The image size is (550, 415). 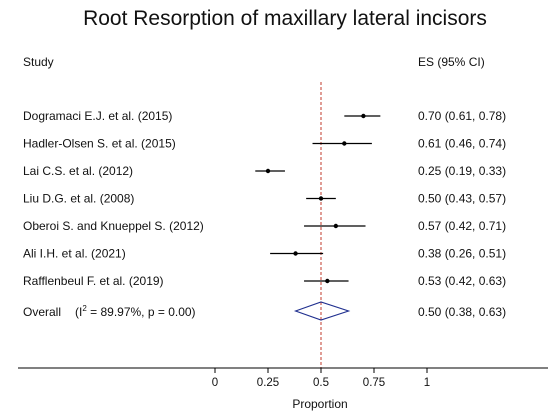 I want to click on study-name: Hadler-Olsen S. et al. (2015), so click(x=99, y=144).